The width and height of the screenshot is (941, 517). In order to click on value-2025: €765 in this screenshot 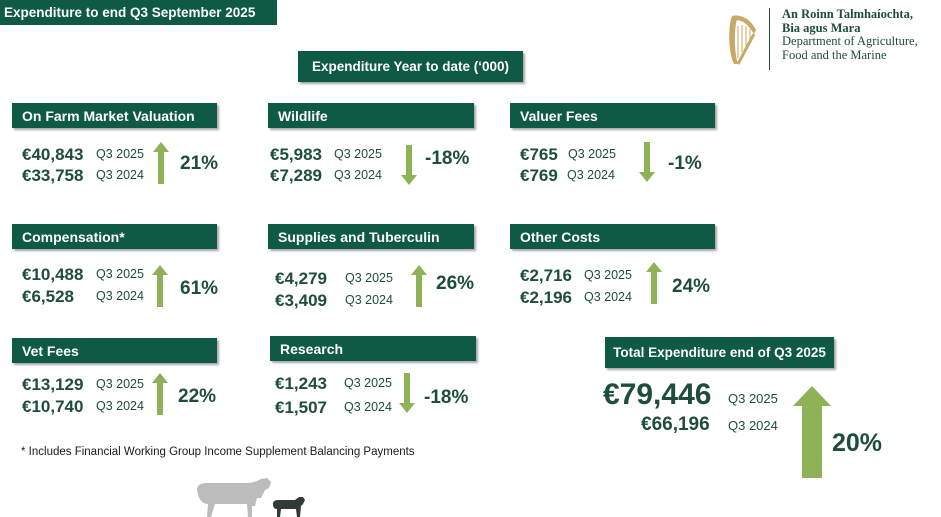, I will do `click(539, 154)`.